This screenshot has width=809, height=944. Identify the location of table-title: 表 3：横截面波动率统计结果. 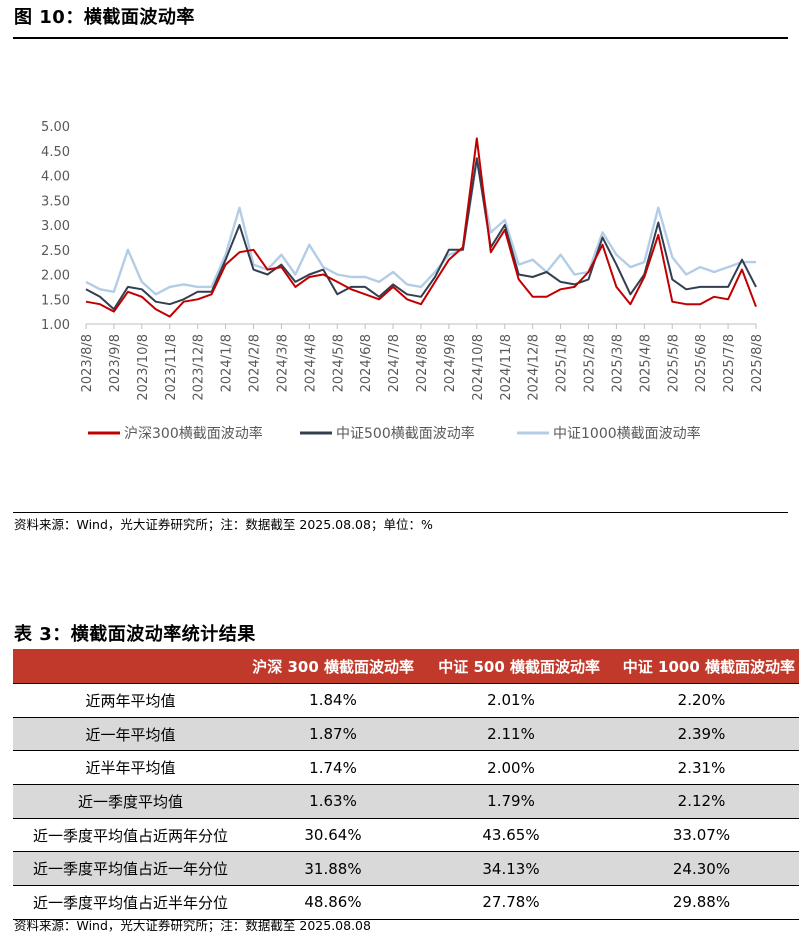
(135, 634).